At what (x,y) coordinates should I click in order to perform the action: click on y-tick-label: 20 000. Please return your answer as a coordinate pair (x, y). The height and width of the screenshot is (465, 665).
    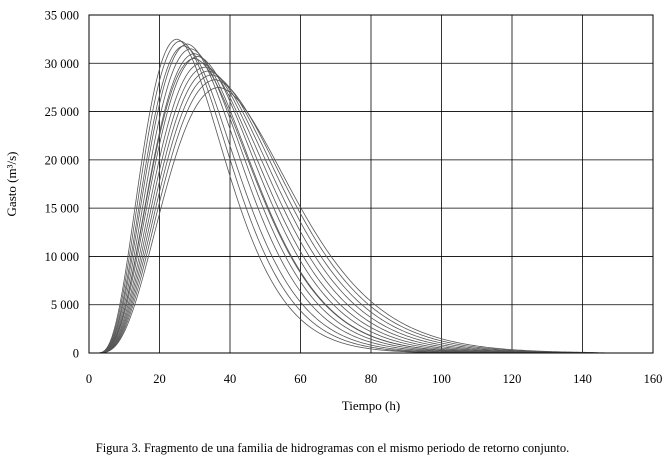
    Looking at the image, I should click on (62, 160).